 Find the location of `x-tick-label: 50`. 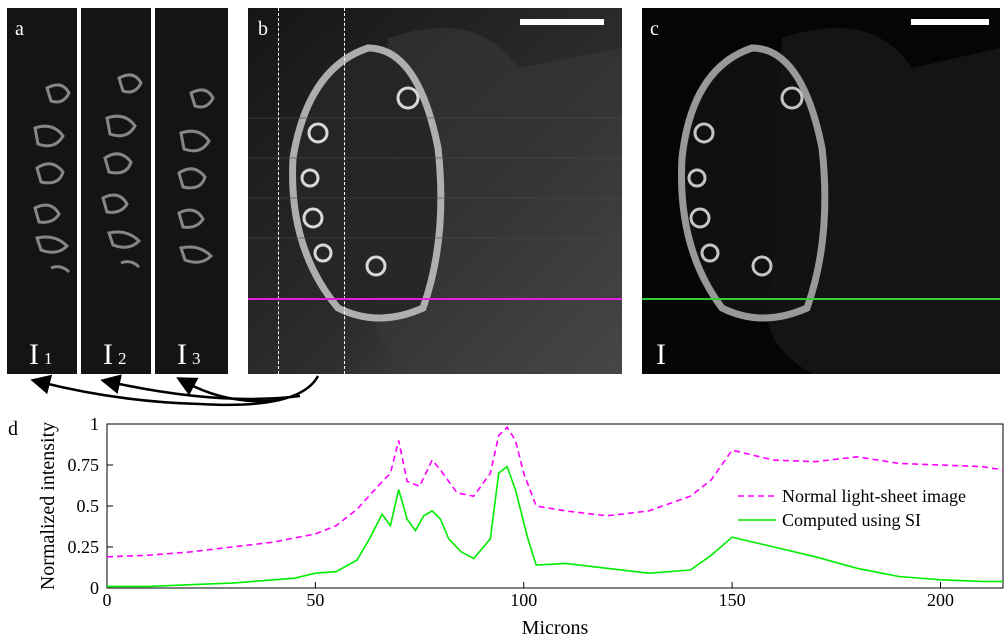

x-tick-label: 50 is located at coordinates (315, 600).